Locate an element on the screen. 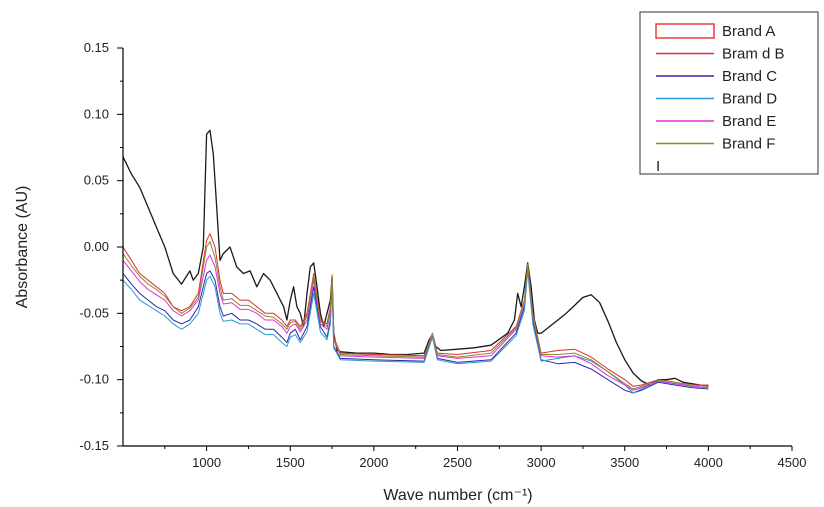 Image resolution: width=824 pixels, height=507 pixels. x-tick-label: 1000 is located at coordinates (206, 462).